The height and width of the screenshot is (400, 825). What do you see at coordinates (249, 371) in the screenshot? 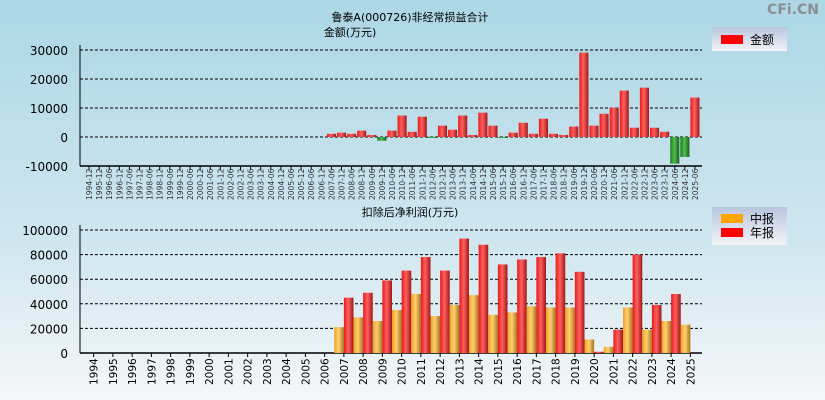
I see `x-tick-label: 2002` at bounding box center [249, 371].